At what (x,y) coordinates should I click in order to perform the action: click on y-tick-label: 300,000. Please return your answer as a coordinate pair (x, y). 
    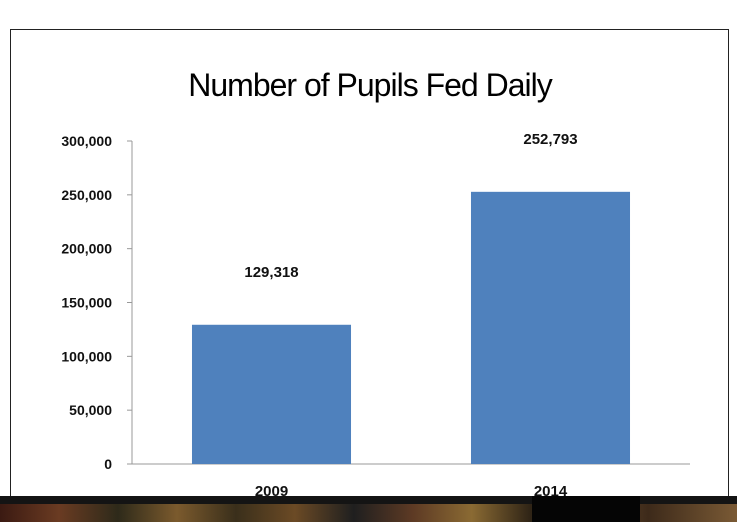
    Looking at the image, I should click on (86, 141).